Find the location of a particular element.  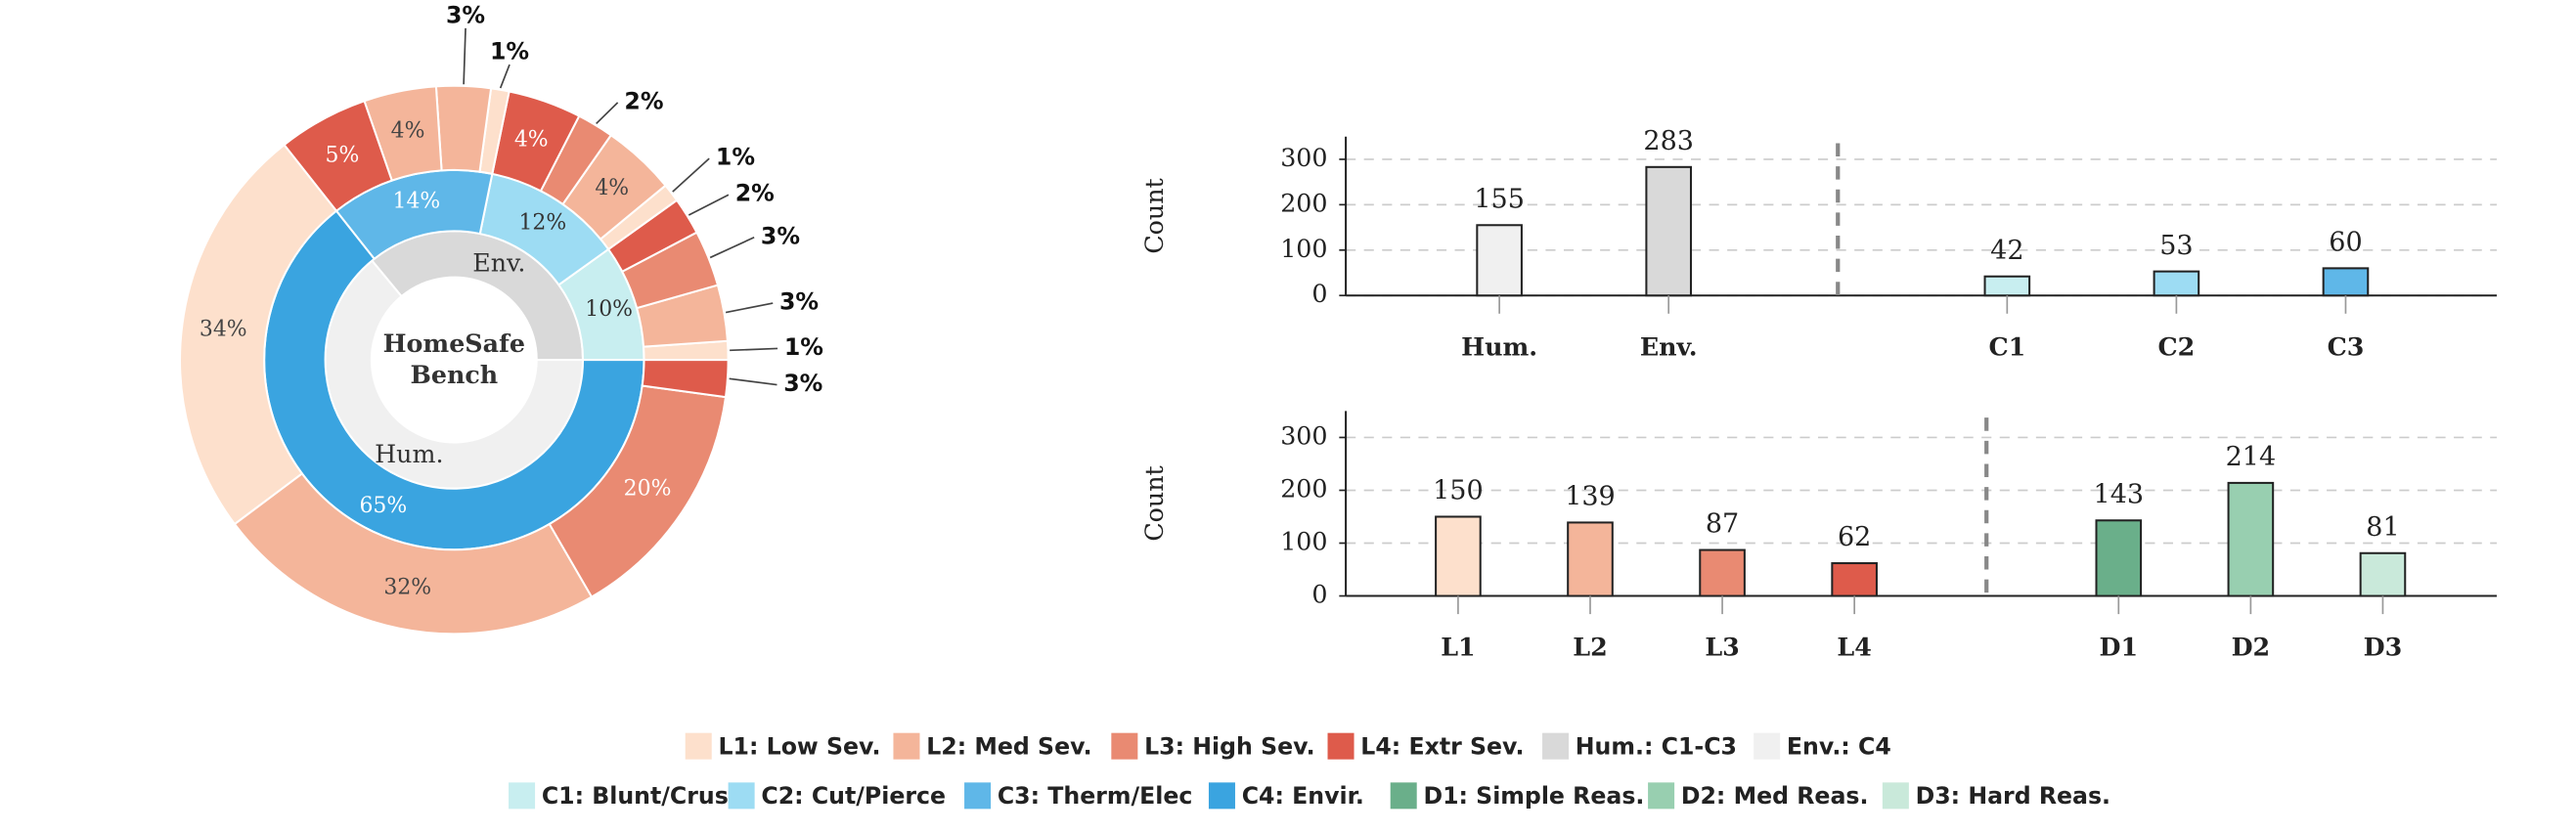

legend-label: Hum.: C1-C3 is located at coordinates (1657, 746).